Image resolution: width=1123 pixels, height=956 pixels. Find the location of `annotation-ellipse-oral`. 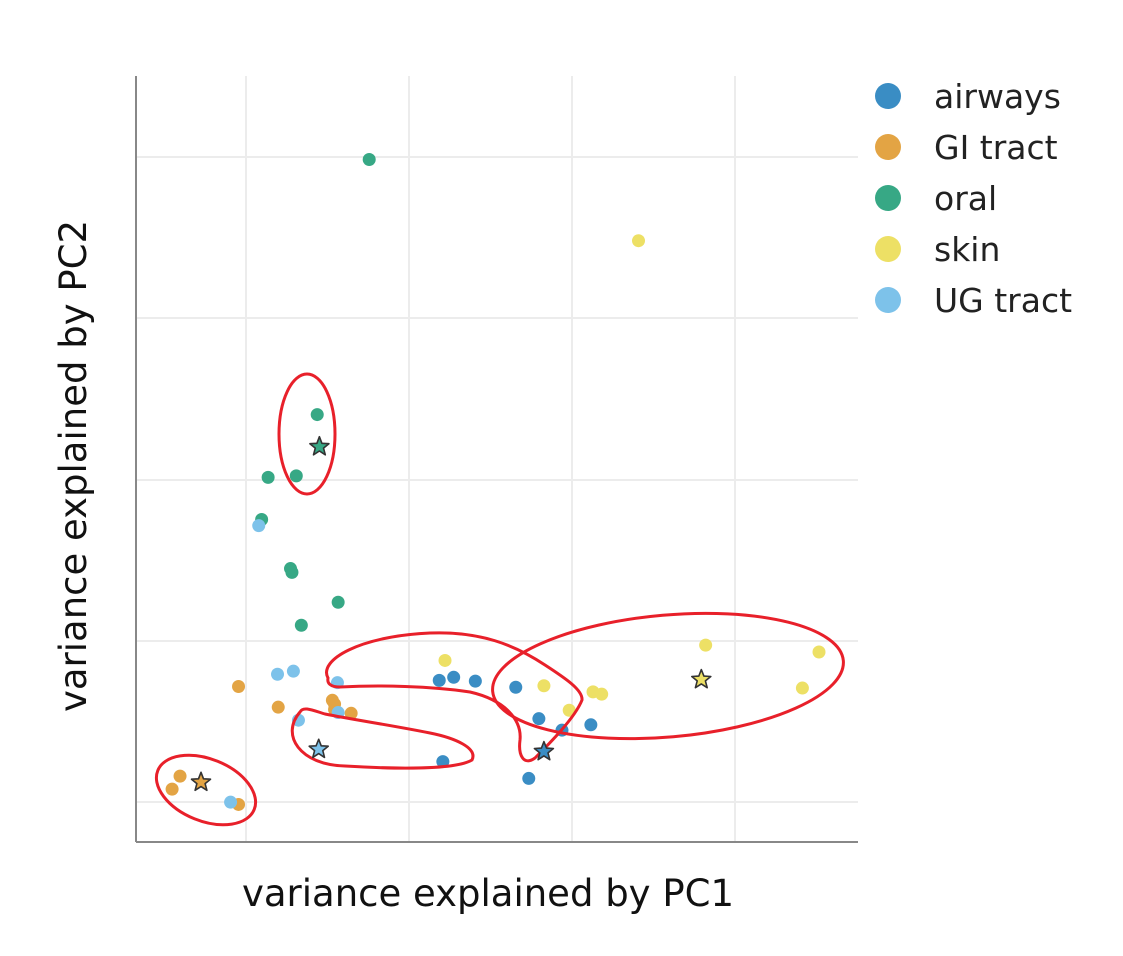

annotation-ellipse-oral is located at coordinates (307, 434).